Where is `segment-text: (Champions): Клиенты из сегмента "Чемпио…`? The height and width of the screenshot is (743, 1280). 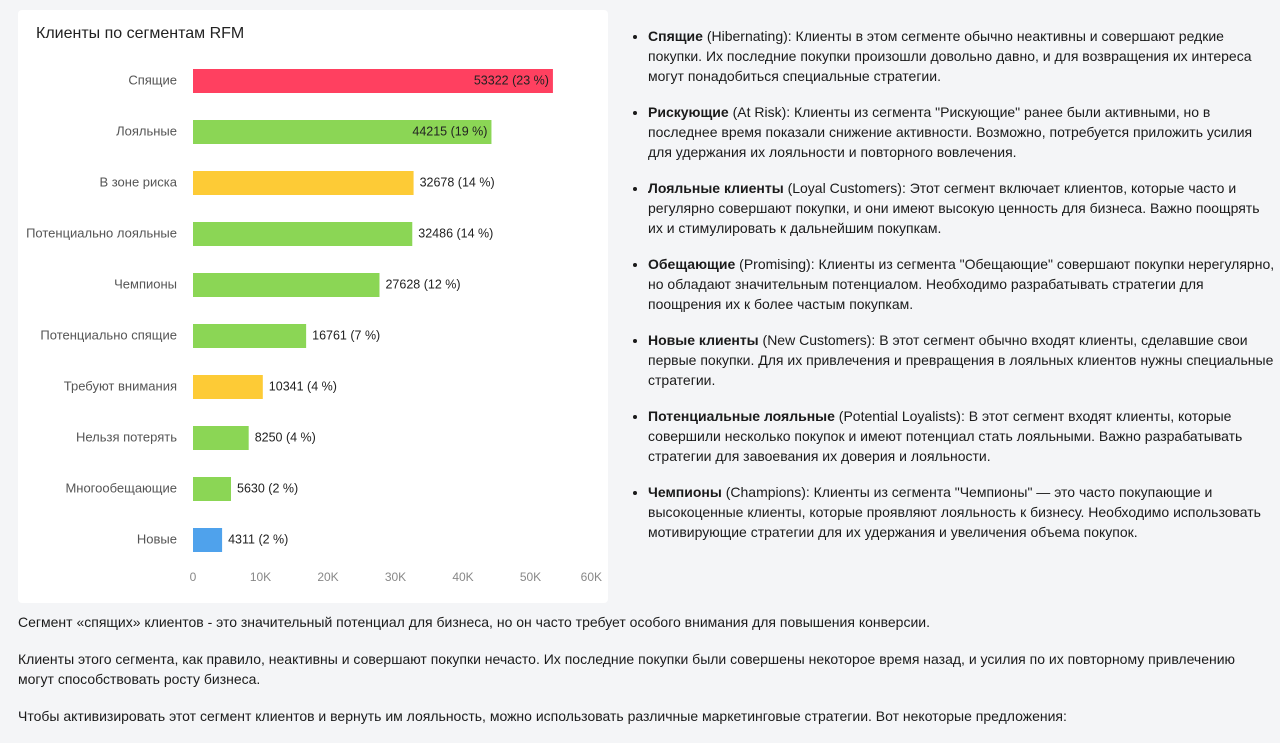 segment-text: (Champions): Клиенты из сегмента "Чемпио… is located at coordinates (954, 512).